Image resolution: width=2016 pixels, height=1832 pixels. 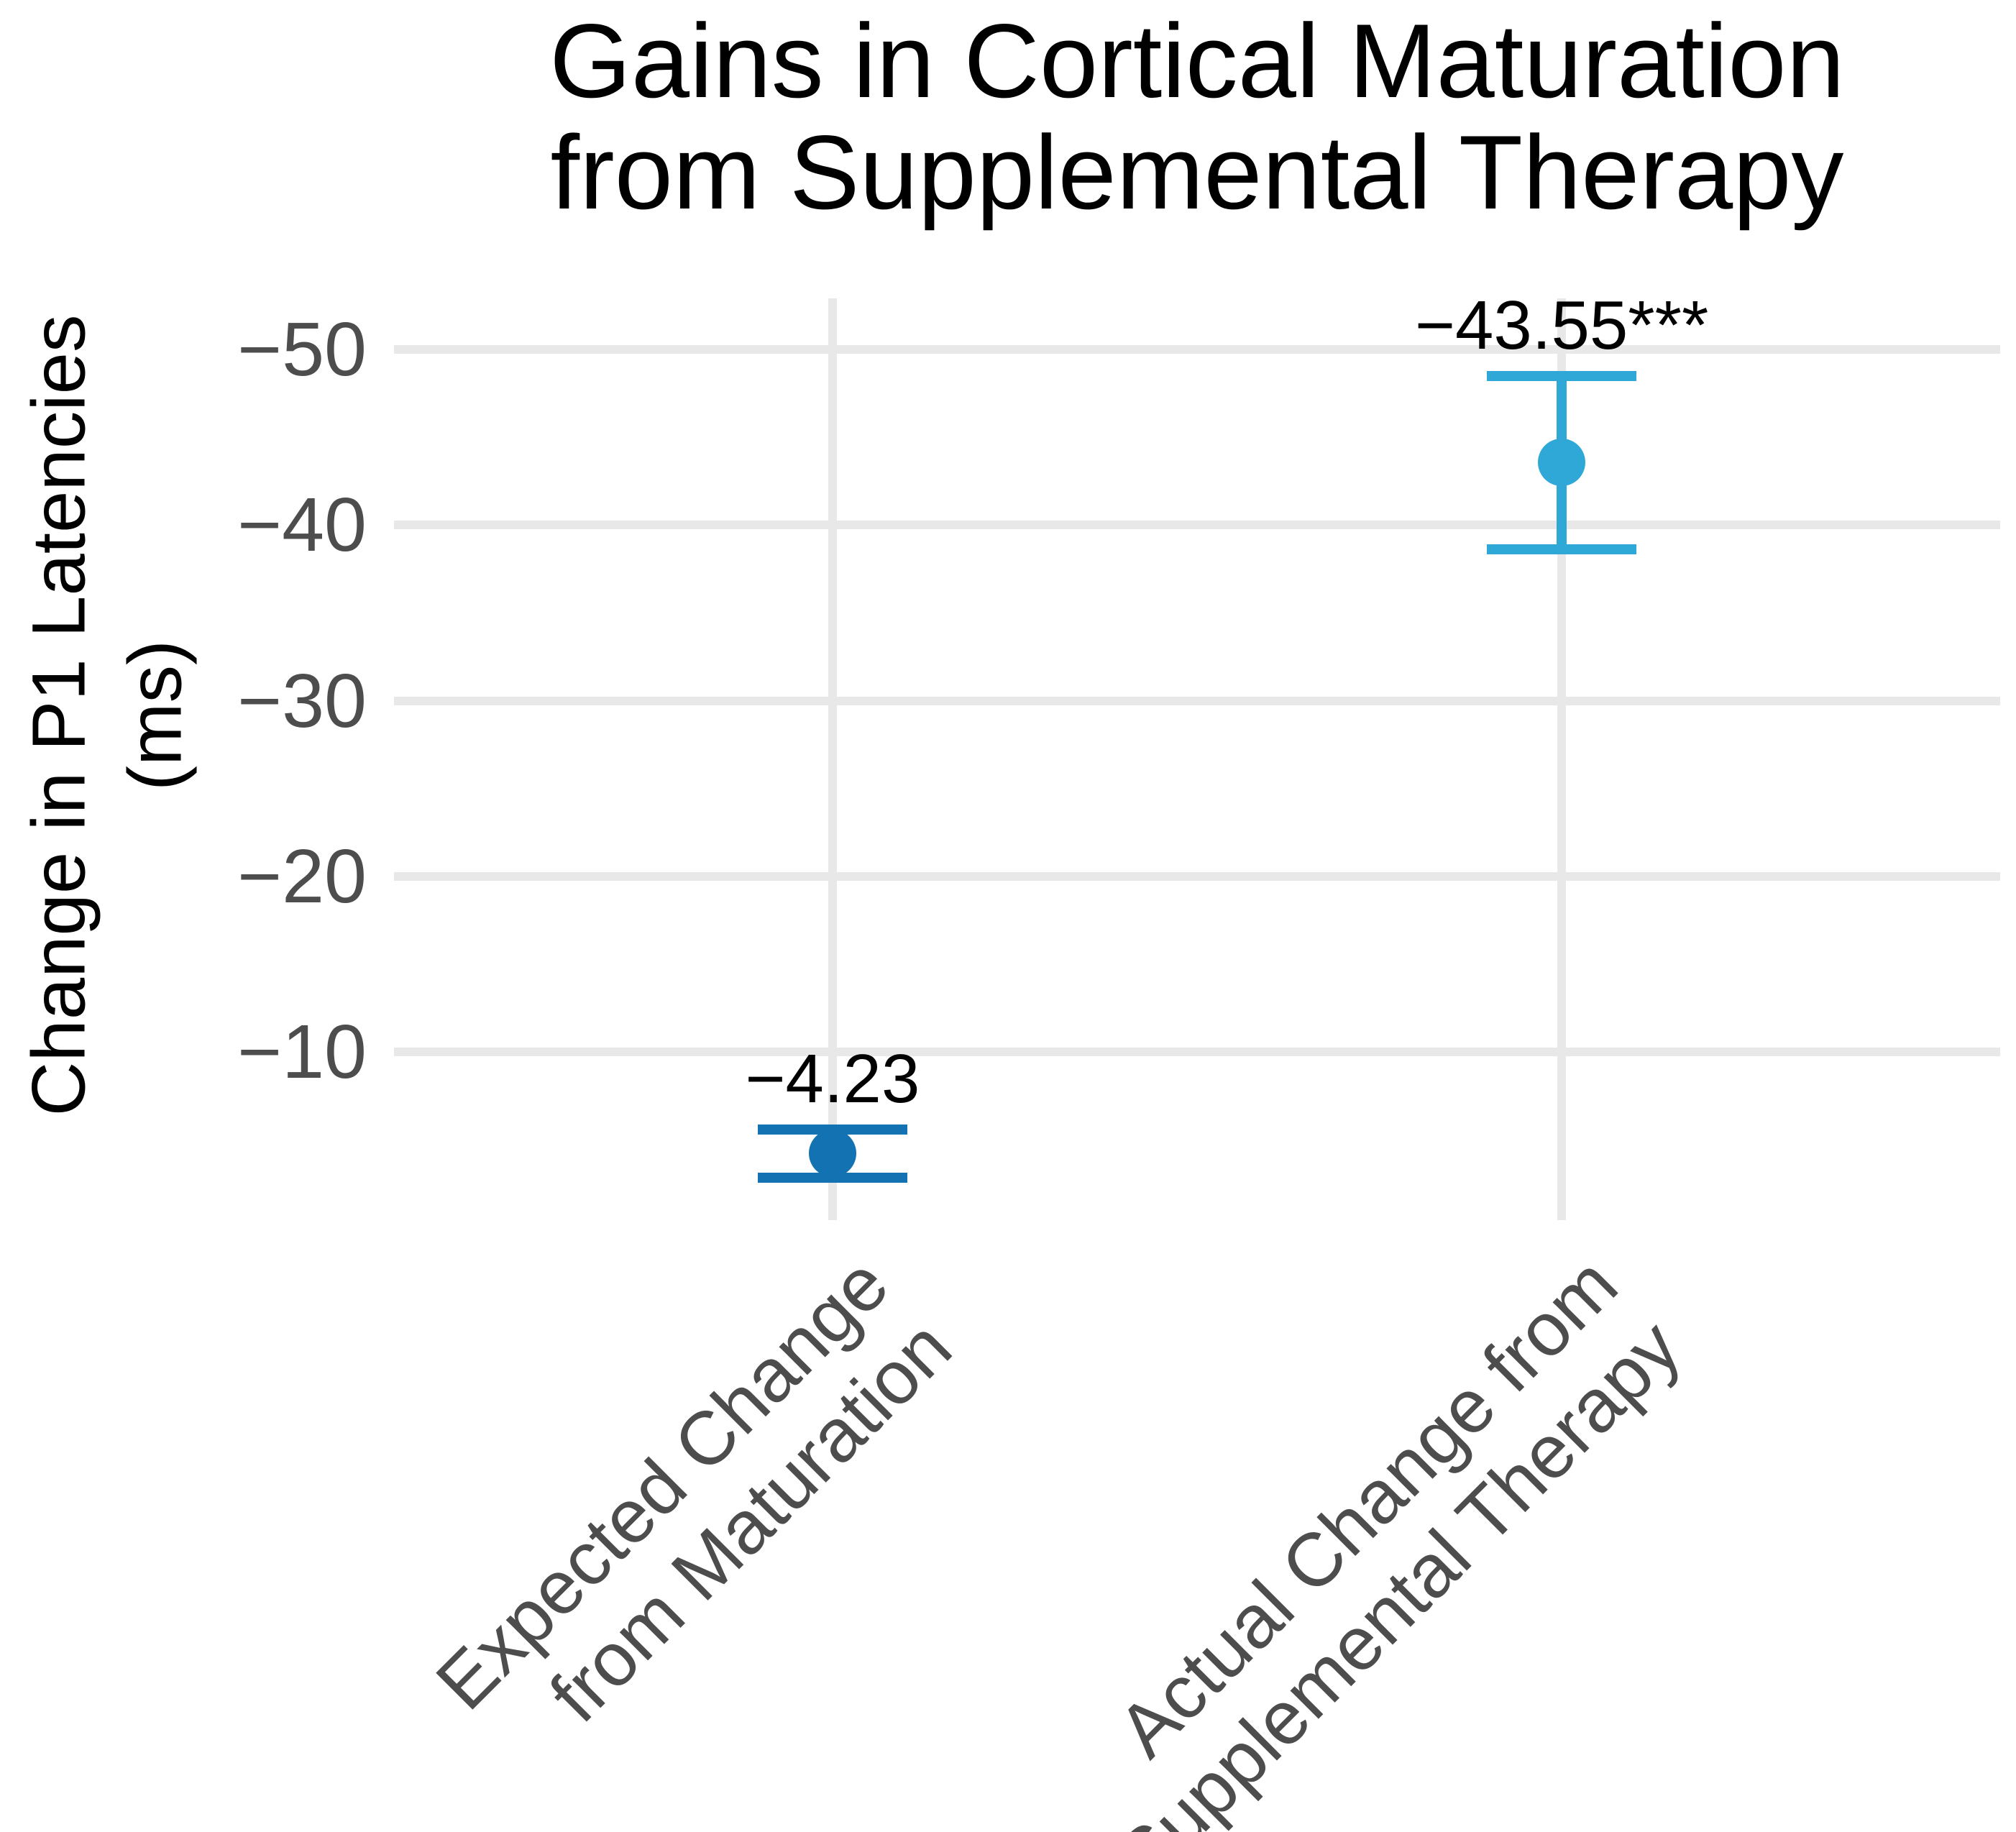 What do you see at coordinates (302, 525) in the screenshot?
I see `y-tick-label--40: −40` at bounding box center [302, 525].